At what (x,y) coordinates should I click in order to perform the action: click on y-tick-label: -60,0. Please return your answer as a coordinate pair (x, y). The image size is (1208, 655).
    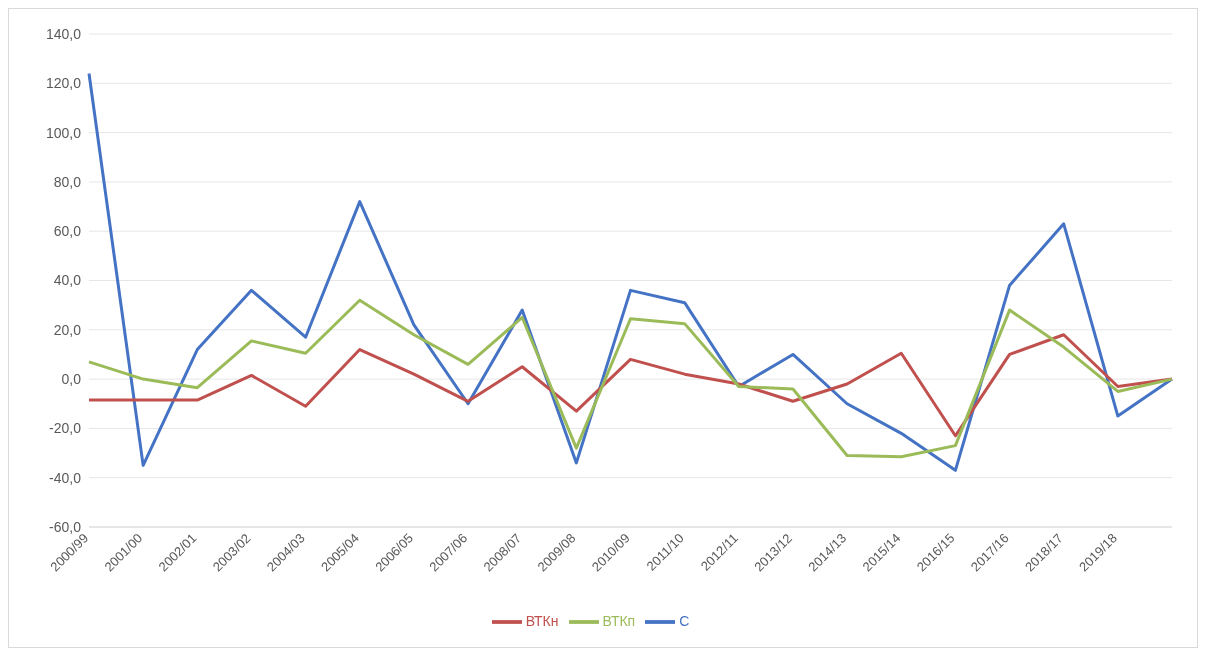
    Looking at the image, I should click on (65, 526).